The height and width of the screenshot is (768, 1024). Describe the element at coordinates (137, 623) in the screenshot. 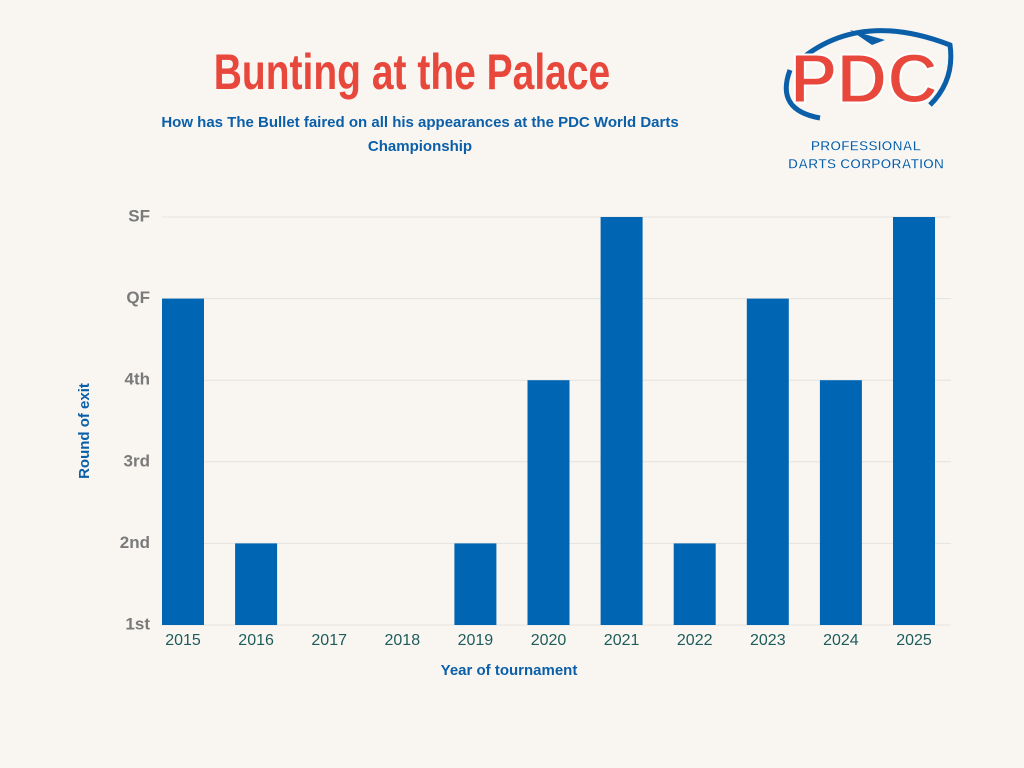

I see `y-tick-label: 1st` at that location.